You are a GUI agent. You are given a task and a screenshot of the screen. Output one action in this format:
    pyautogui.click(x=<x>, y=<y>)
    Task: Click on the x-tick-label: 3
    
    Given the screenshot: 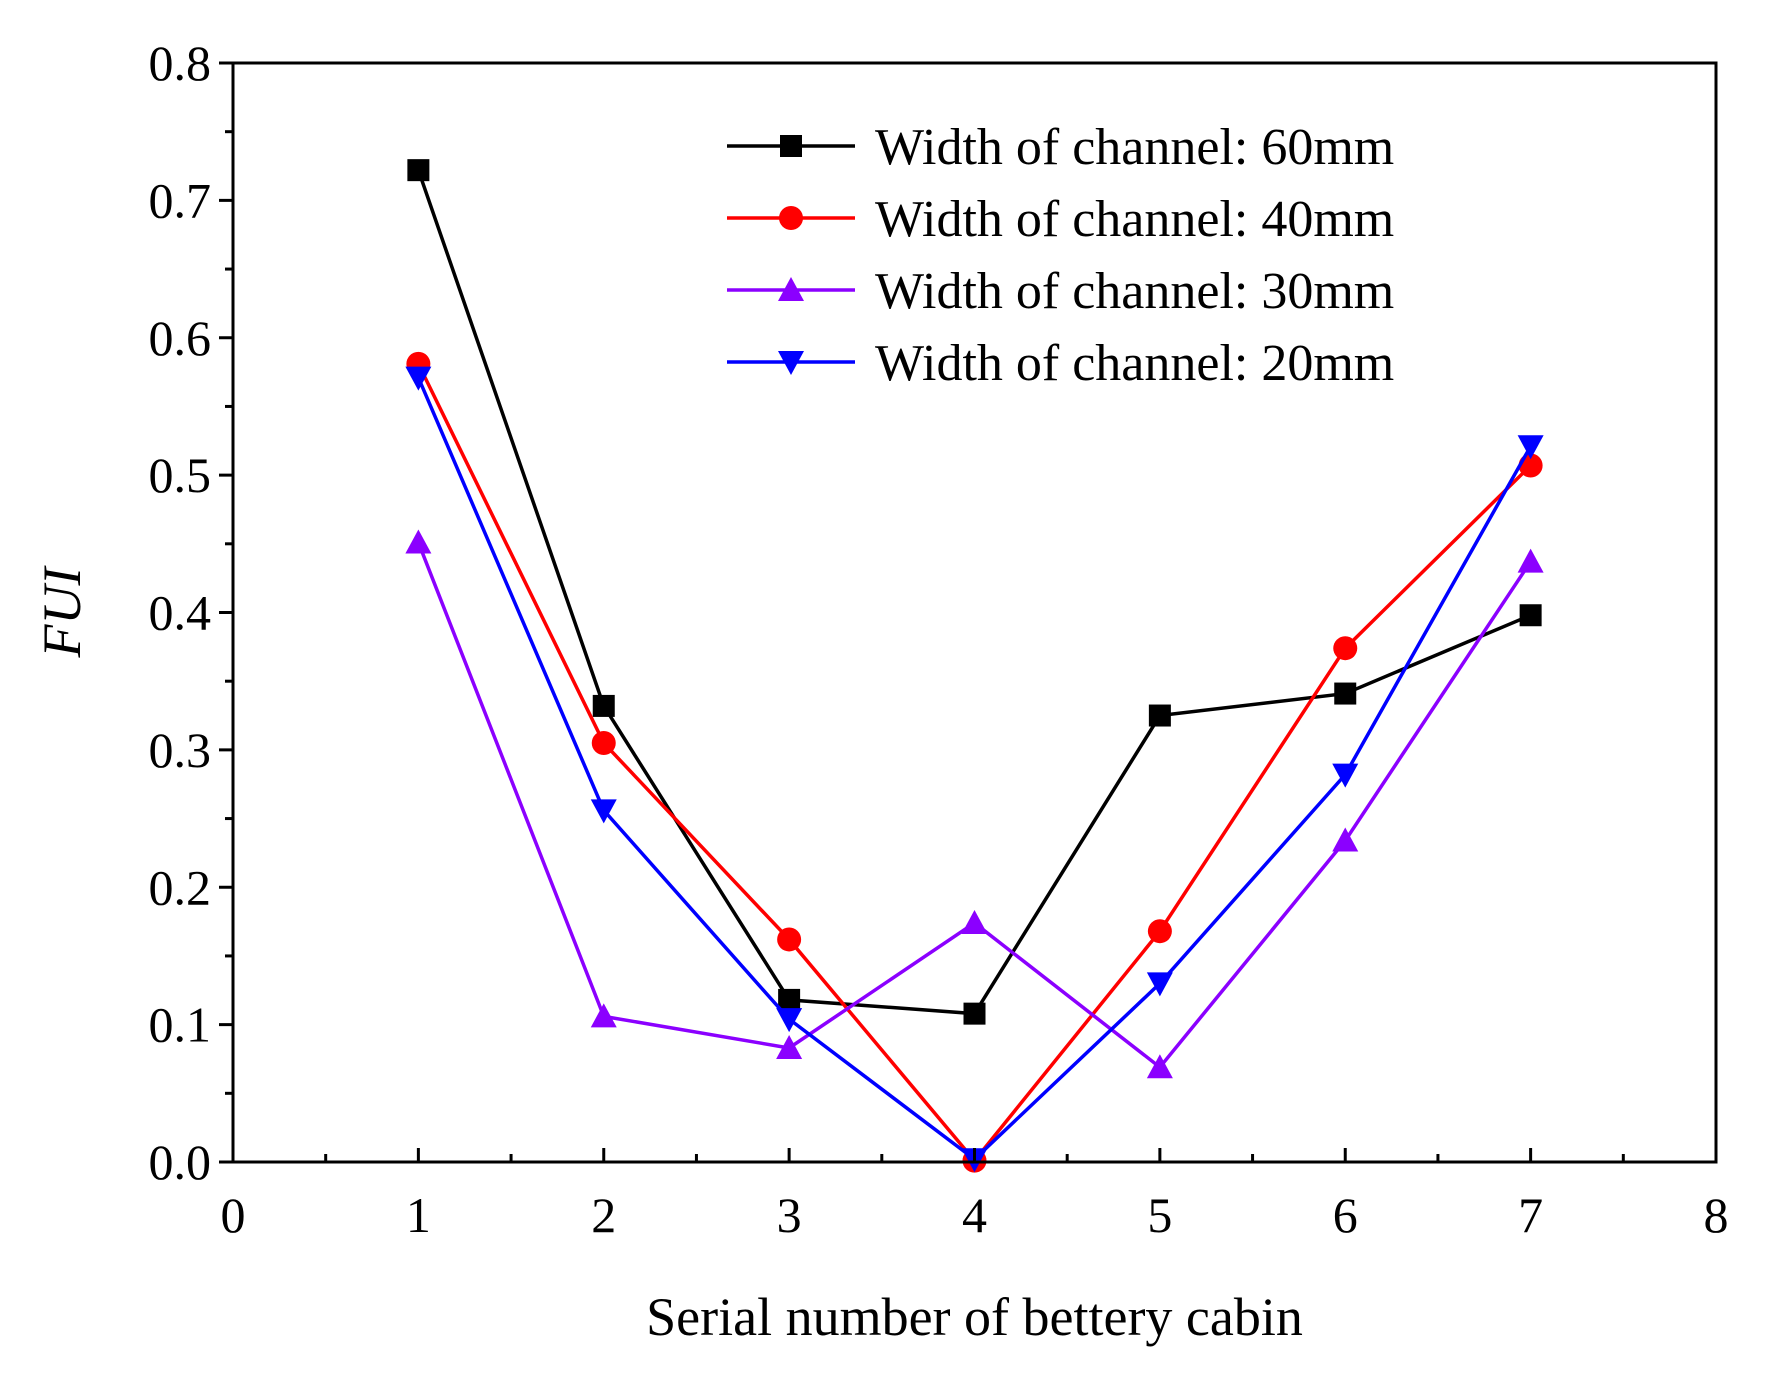 What is the action you would take?
    pyautogui.click(x=789, y=1215)
    